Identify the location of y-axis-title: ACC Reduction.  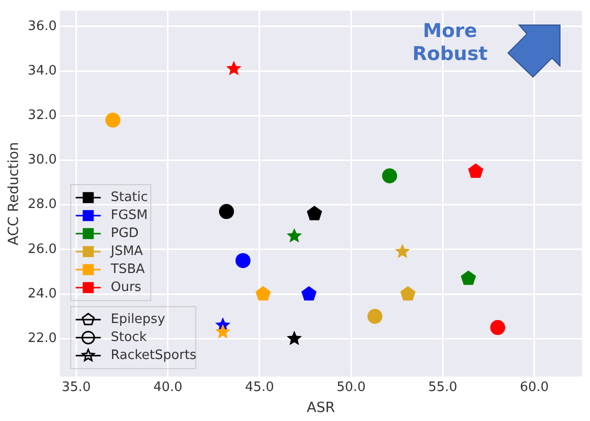
(14, 194).